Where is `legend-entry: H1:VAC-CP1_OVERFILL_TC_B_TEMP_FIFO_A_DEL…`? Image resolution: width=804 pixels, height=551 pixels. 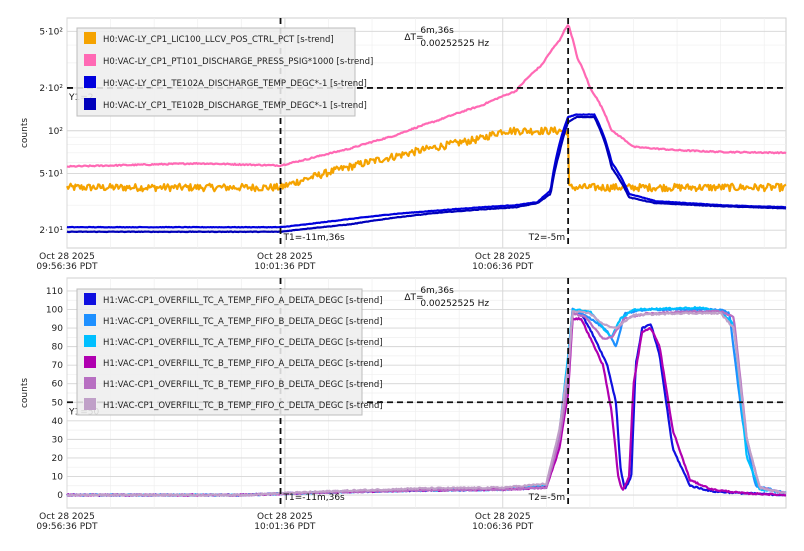
legend-entry: H1:VAC-CP1_OVERFILL_TC_B_TEMP_FIFO_A_DEL… is located at coordinates (243, 364).